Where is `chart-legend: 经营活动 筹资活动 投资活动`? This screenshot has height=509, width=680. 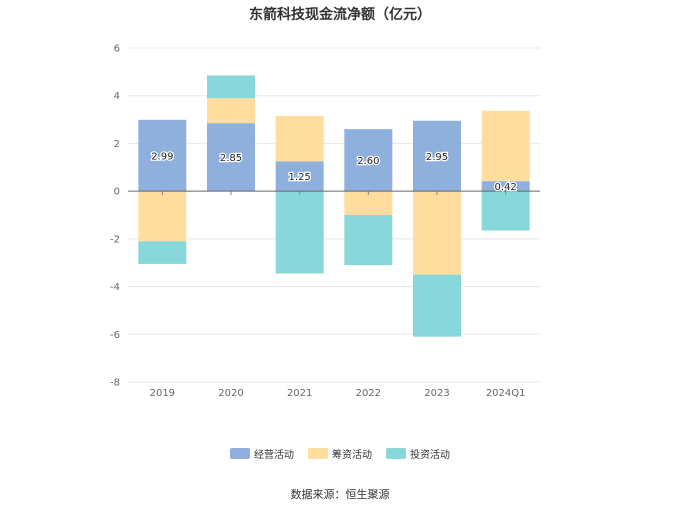 chart-legend: 经营活动 筹资活动 投资活动 is located at coordinates (340, 454).